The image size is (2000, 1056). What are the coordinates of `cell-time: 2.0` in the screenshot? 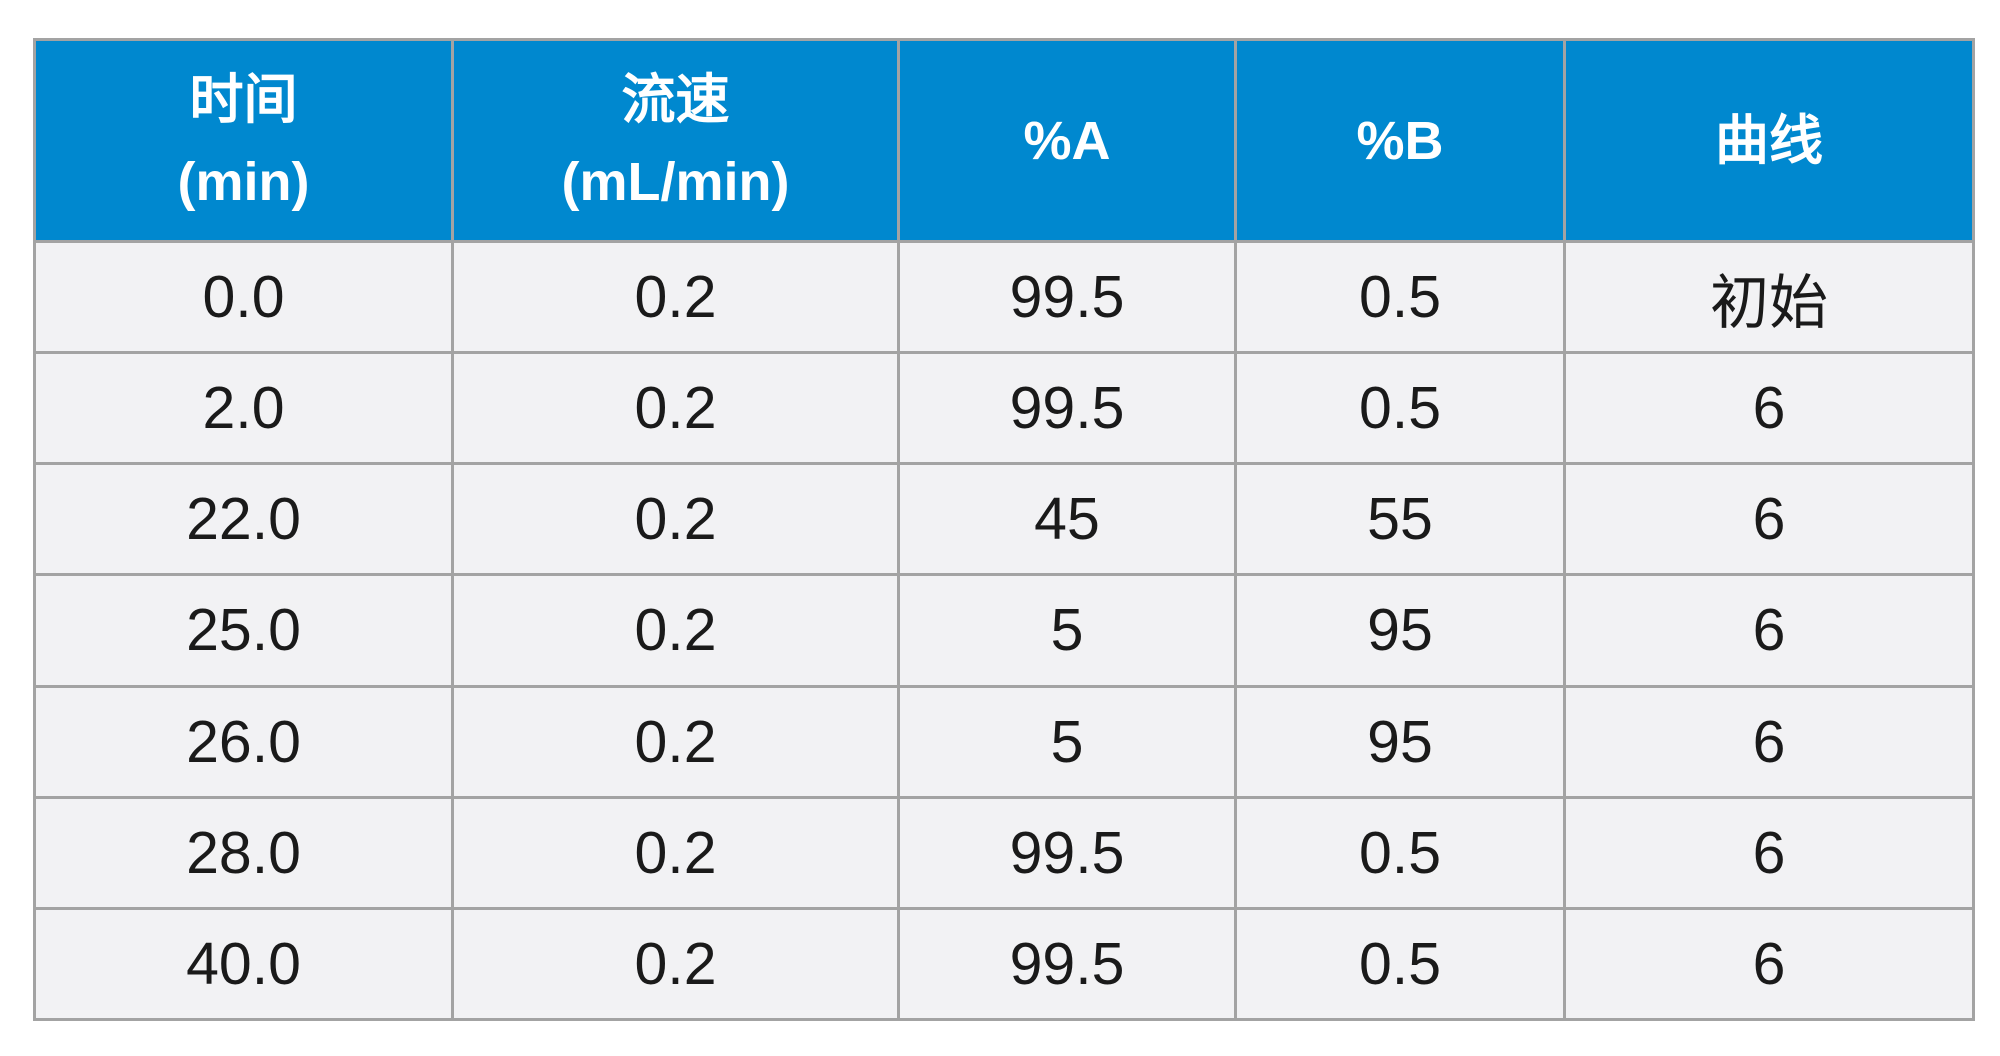 It's located at (243, 408).